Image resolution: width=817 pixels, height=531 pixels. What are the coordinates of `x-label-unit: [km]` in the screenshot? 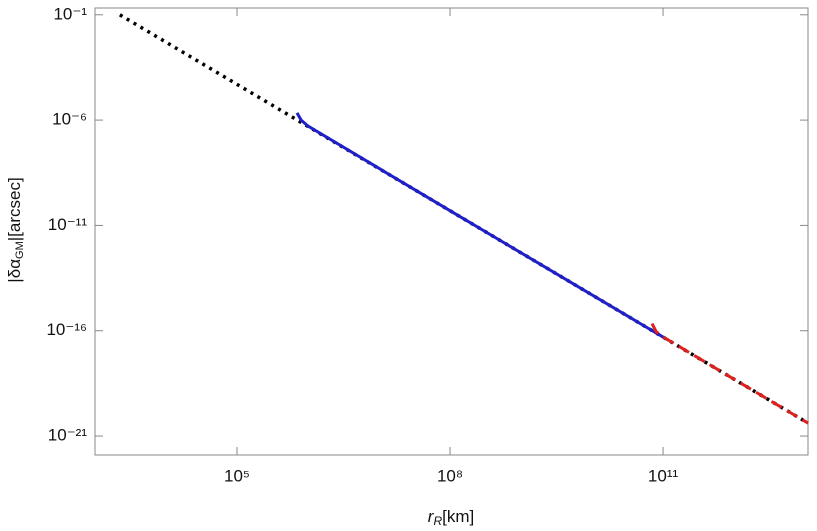 It's located at (458, 516).